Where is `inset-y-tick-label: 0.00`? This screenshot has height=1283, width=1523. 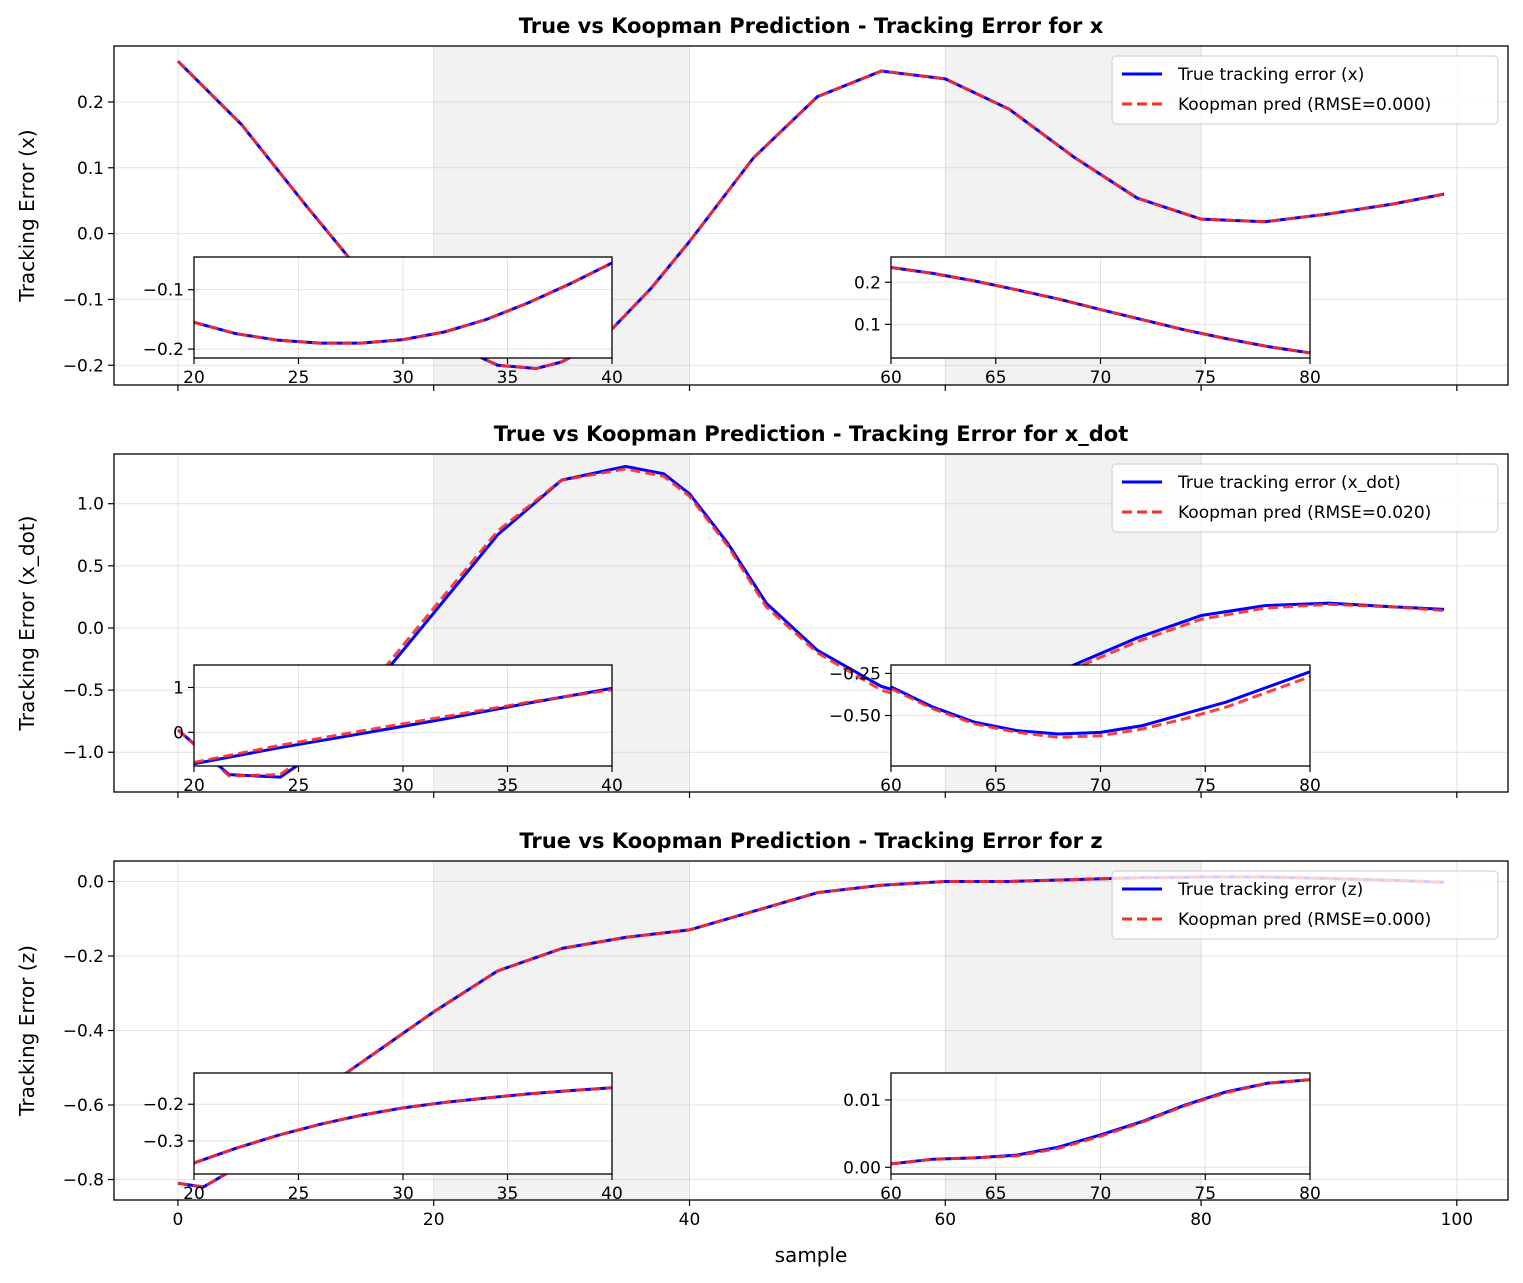
inset-y-tick-label: 0.00 is located at coordinates (862, 1168).